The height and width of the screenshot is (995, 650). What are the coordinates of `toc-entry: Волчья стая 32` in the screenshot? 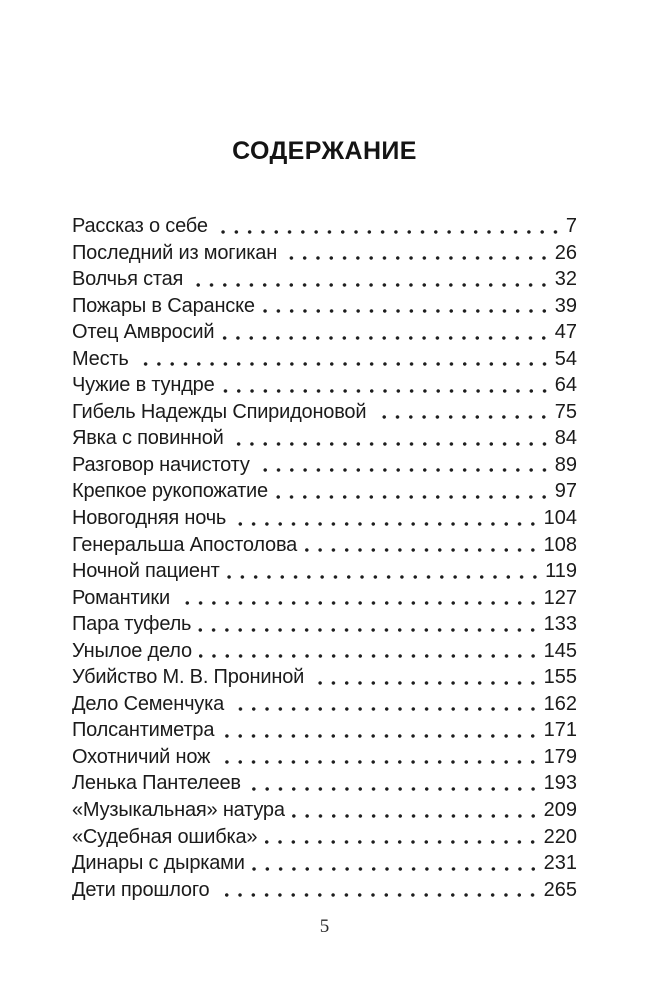 It's located at (324, 279).